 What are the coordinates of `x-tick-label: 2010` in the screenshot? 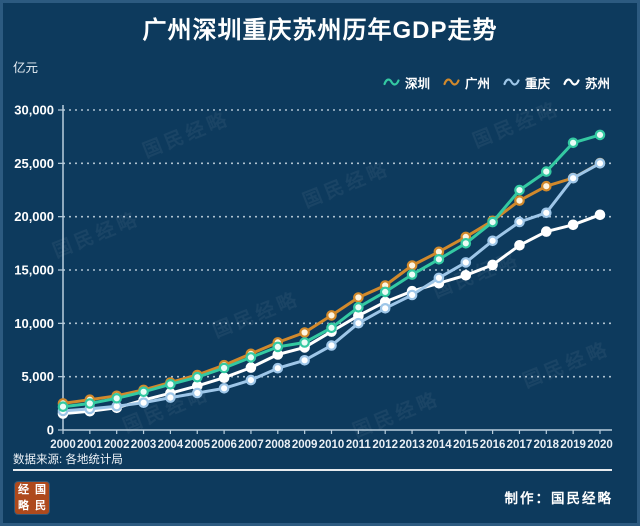 It's located at (332, 445).